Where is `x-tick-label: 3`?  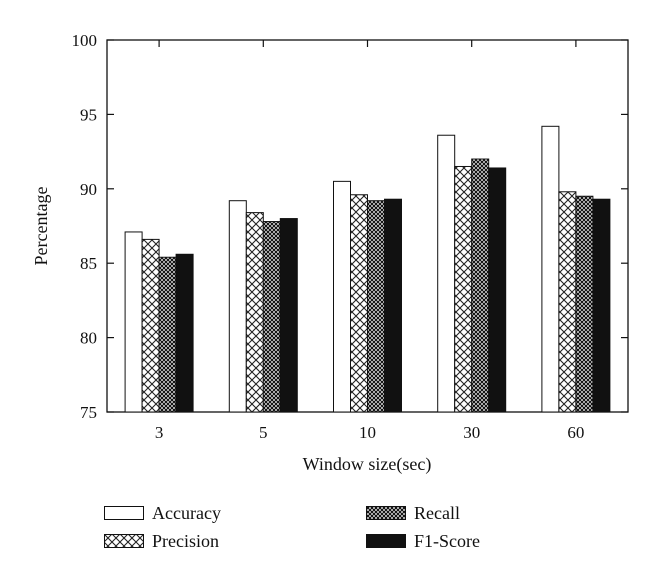 x-tick-label: 3 is located at coordinates (159, 432).